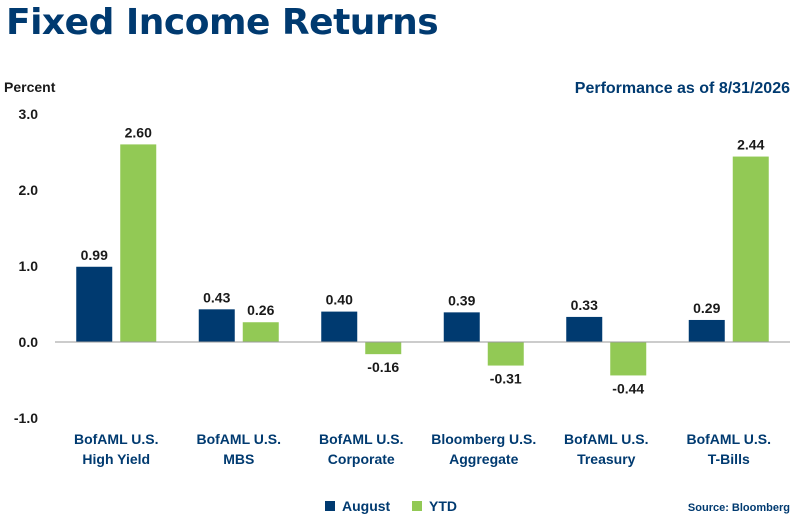  What do you see at coordinates (26, 418) in the screenshot?
I see `y-tick-label: -1.0` at bounding box center [26, 418].